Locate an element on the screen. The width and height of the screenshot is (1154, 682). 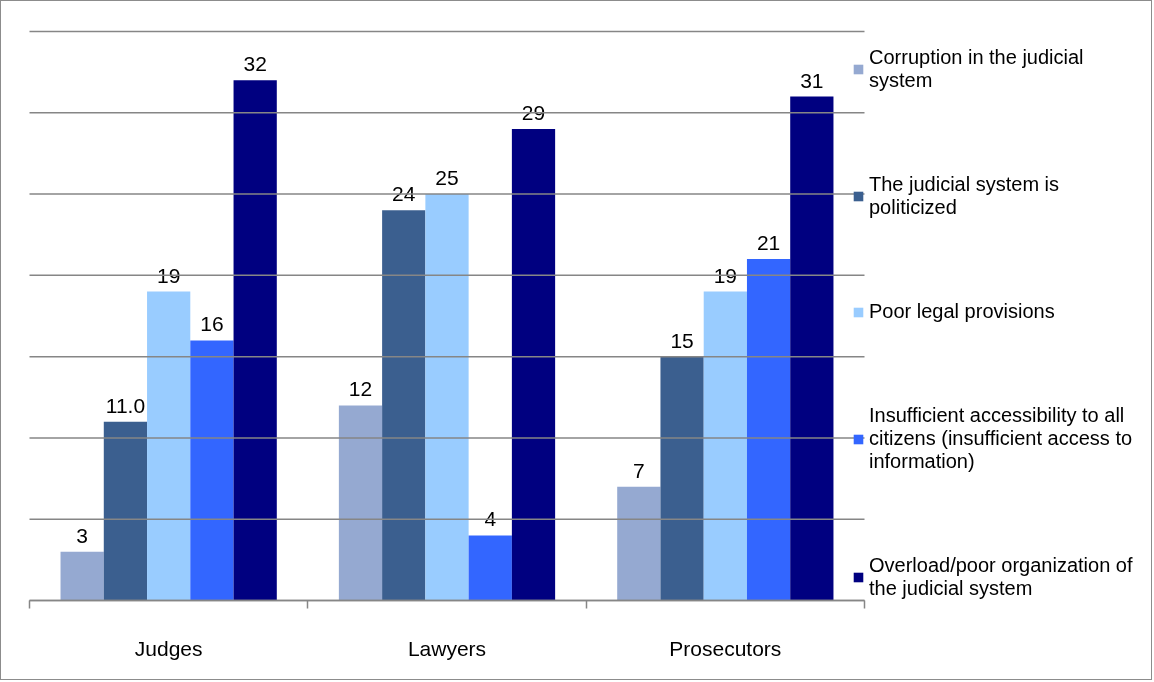
data-label: 3 is located at coordinates (82, 535).